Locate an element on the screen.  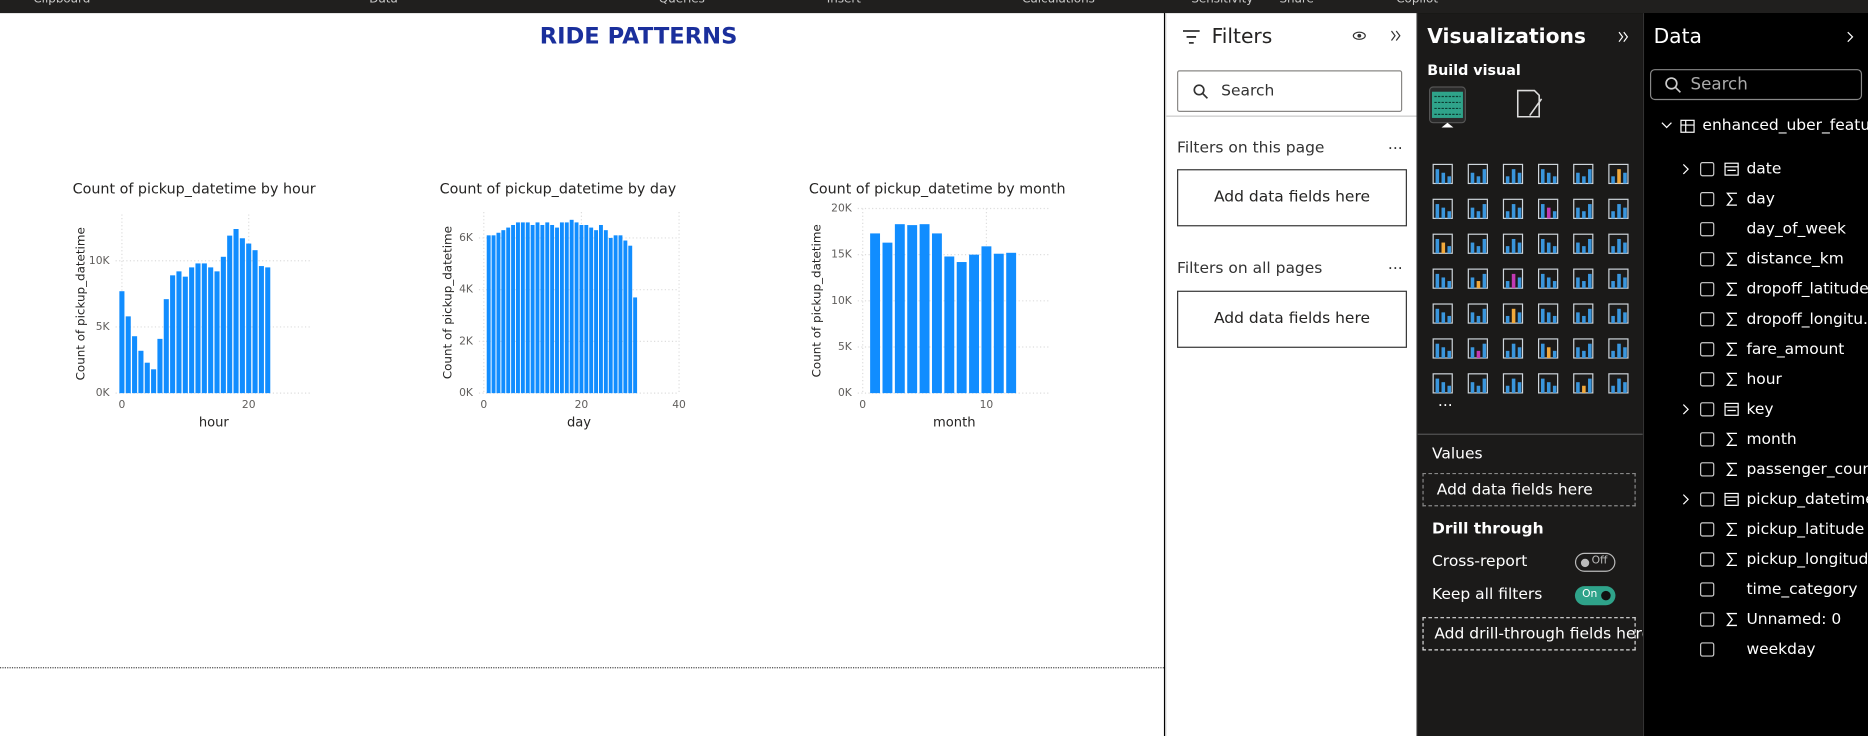
field-name: time_category is located at coordinates (1801, 589).